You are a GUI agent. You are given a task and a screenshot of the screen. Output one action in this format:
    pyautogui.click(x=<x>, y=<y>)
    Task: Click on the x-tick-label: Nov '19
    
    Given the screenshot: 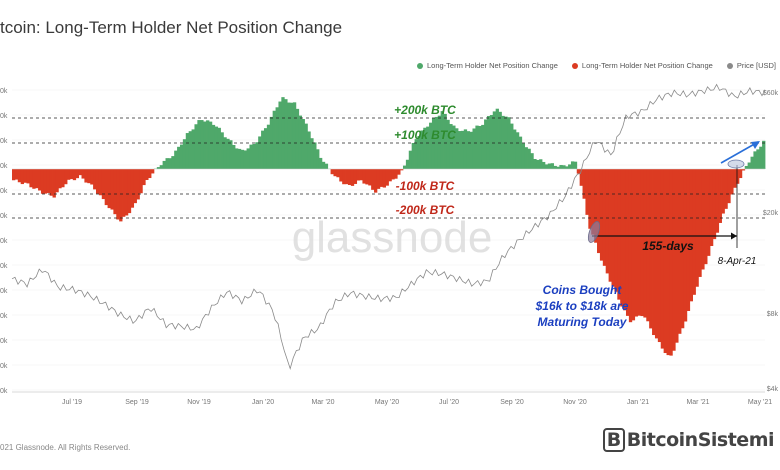 What is the action you would take?
    pyautogui.click(x=199, y=402)
    